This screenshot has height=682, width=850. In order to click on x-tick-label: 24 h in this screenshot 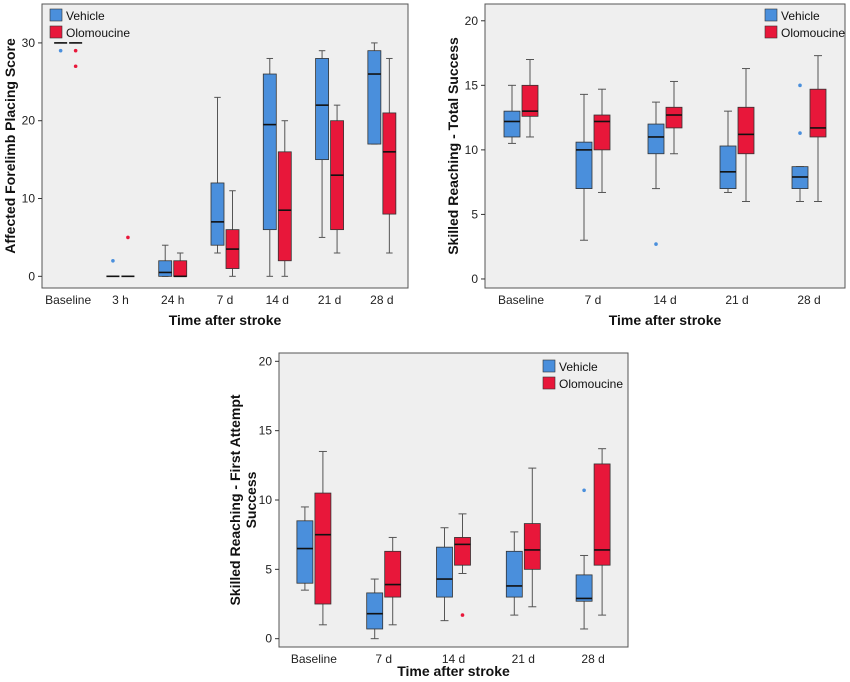, I will do `click(172, 300)`.